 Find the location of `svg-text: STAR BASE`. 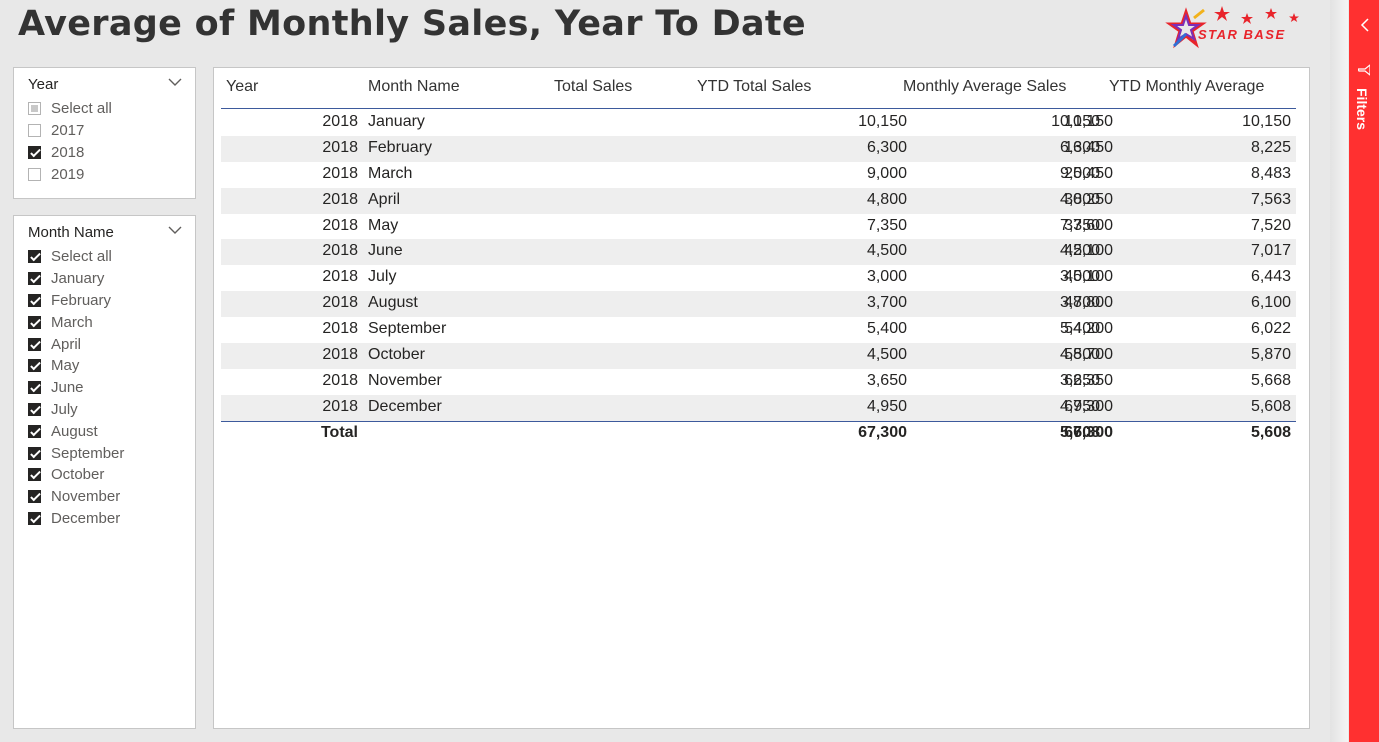

svg-text: STAR BASE is located at coordinates (1242, 34).